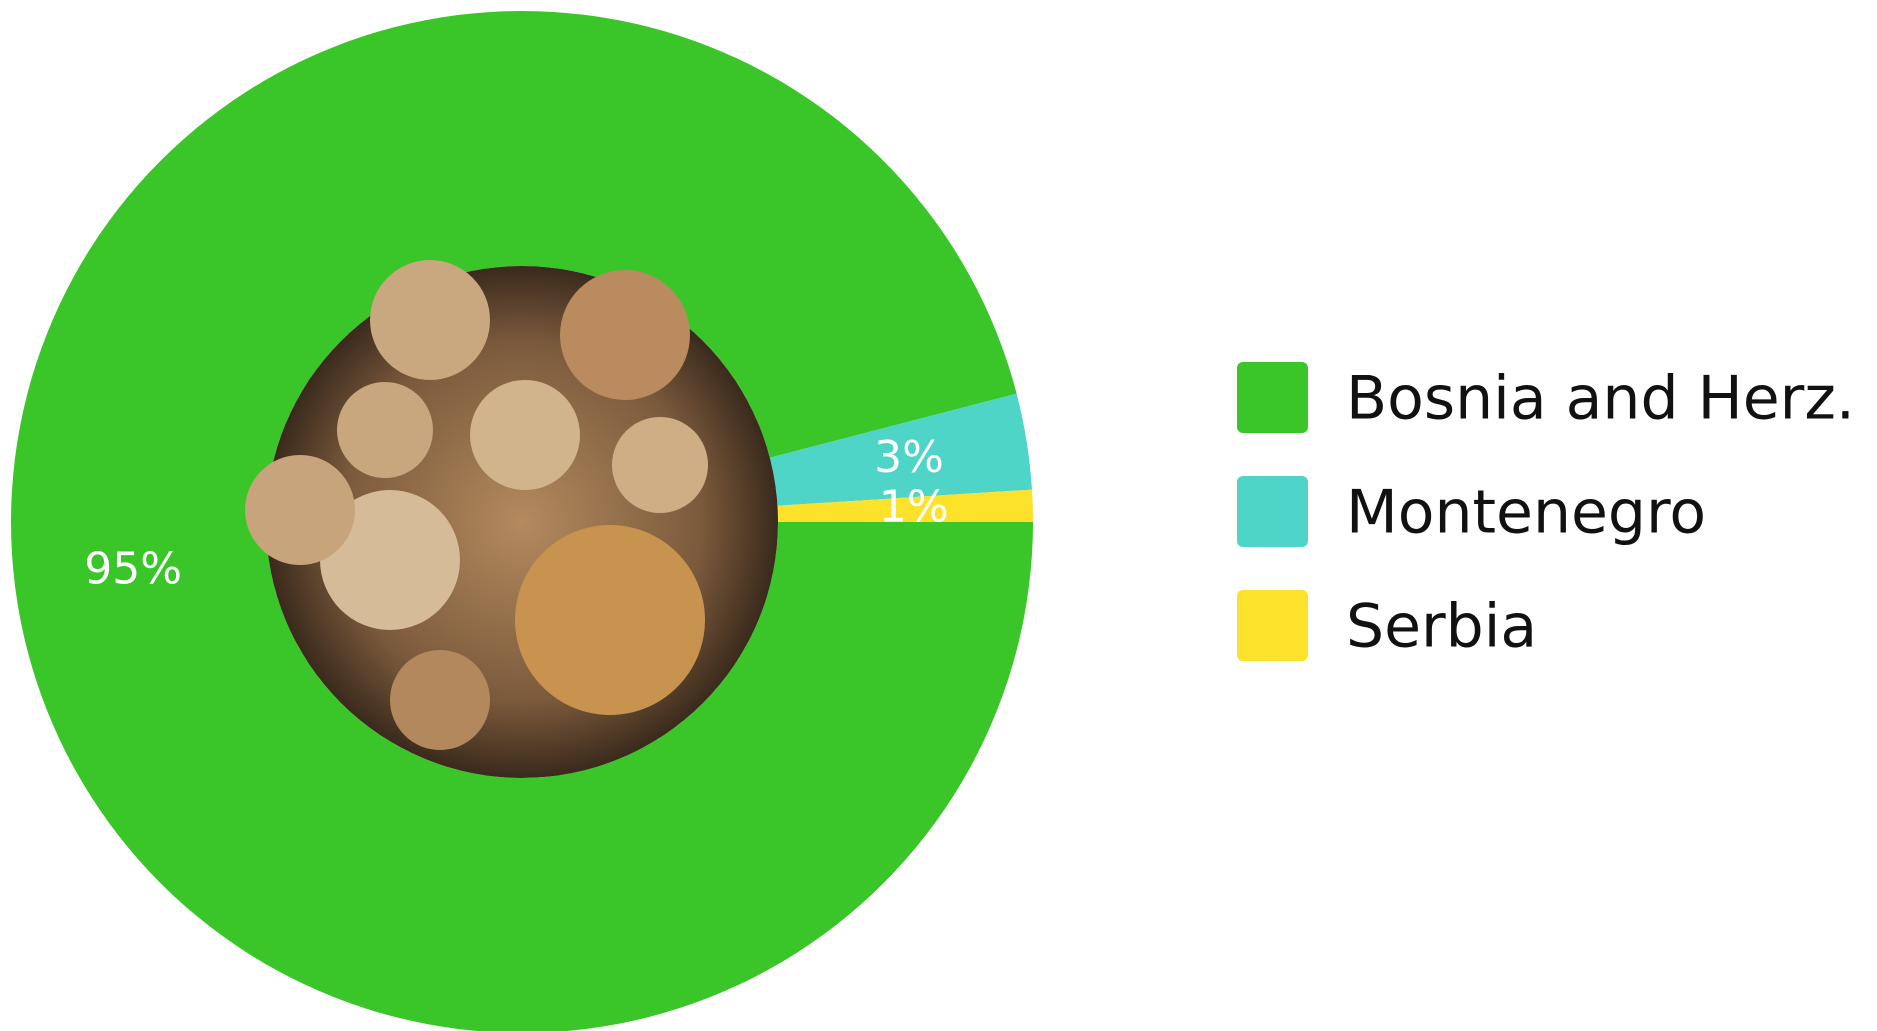  What do you see at coordinates (1600, 399) in the screenshot?
I see `legend-label: Bosnia and Herz.` at bounding box center [1600, 399].